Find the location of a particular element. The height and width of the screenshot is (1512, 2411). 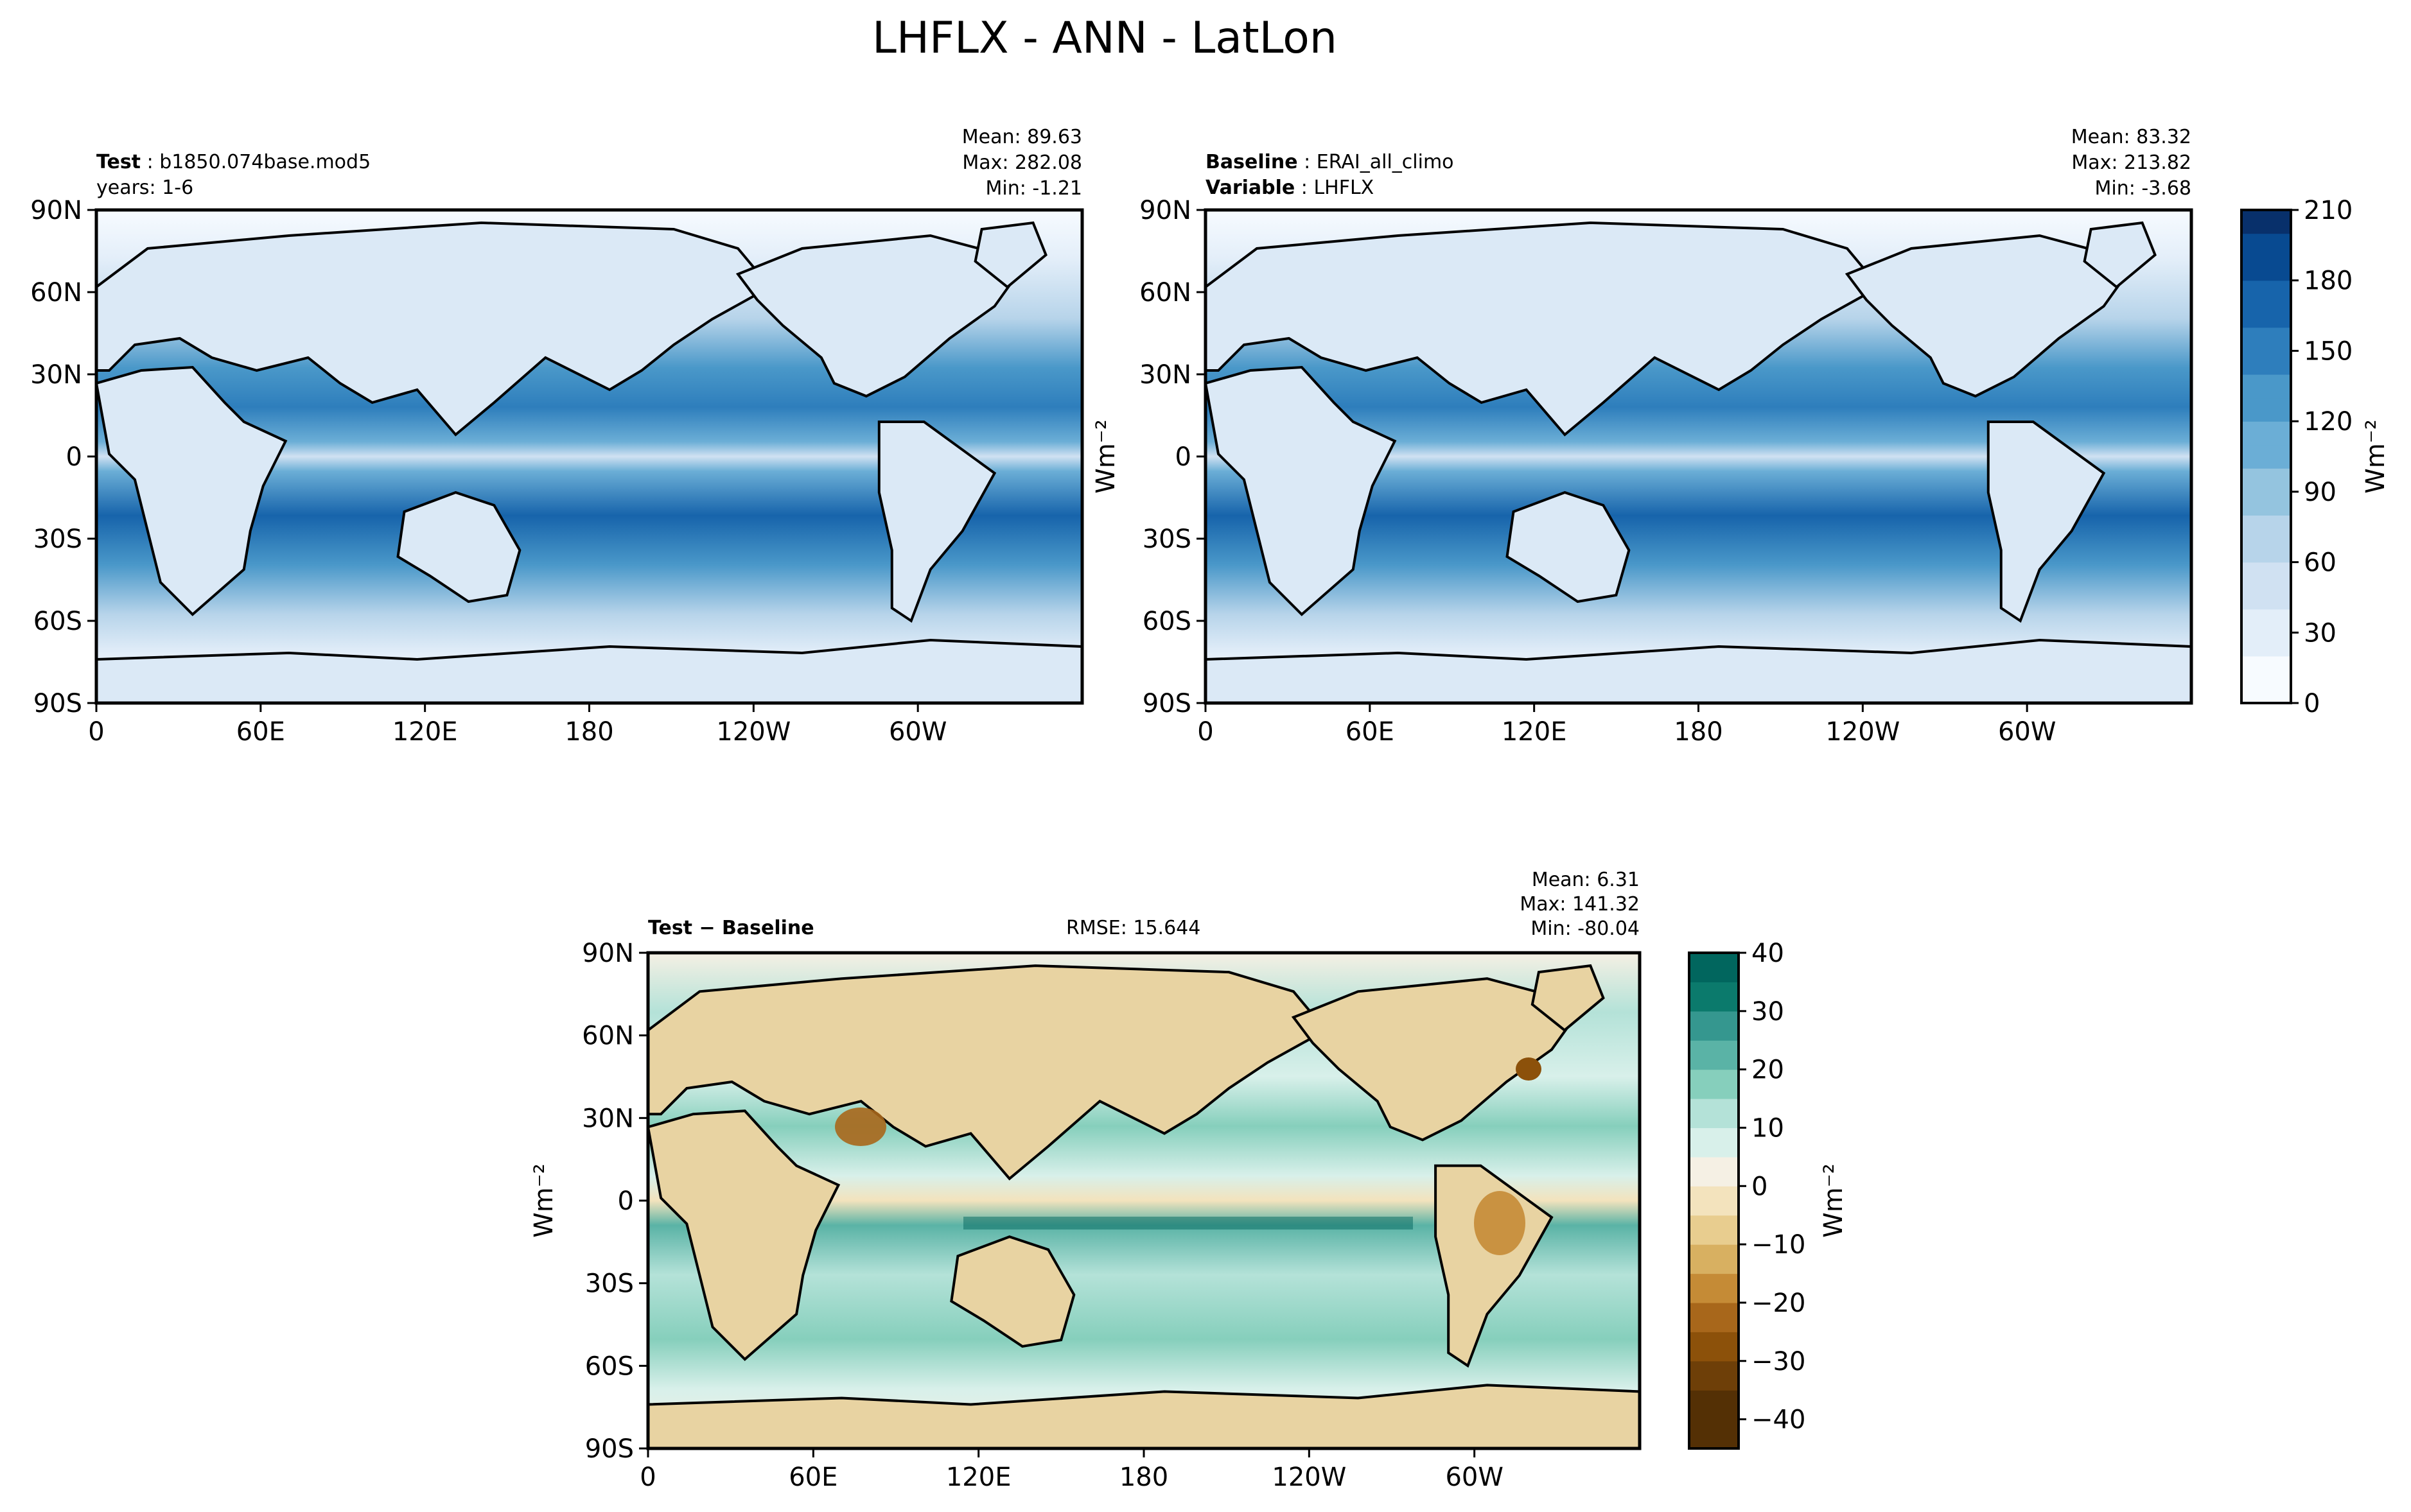

diff-xticks: 0 60E 120E 180 120W 60W is located at coordinates (1072, 1470).